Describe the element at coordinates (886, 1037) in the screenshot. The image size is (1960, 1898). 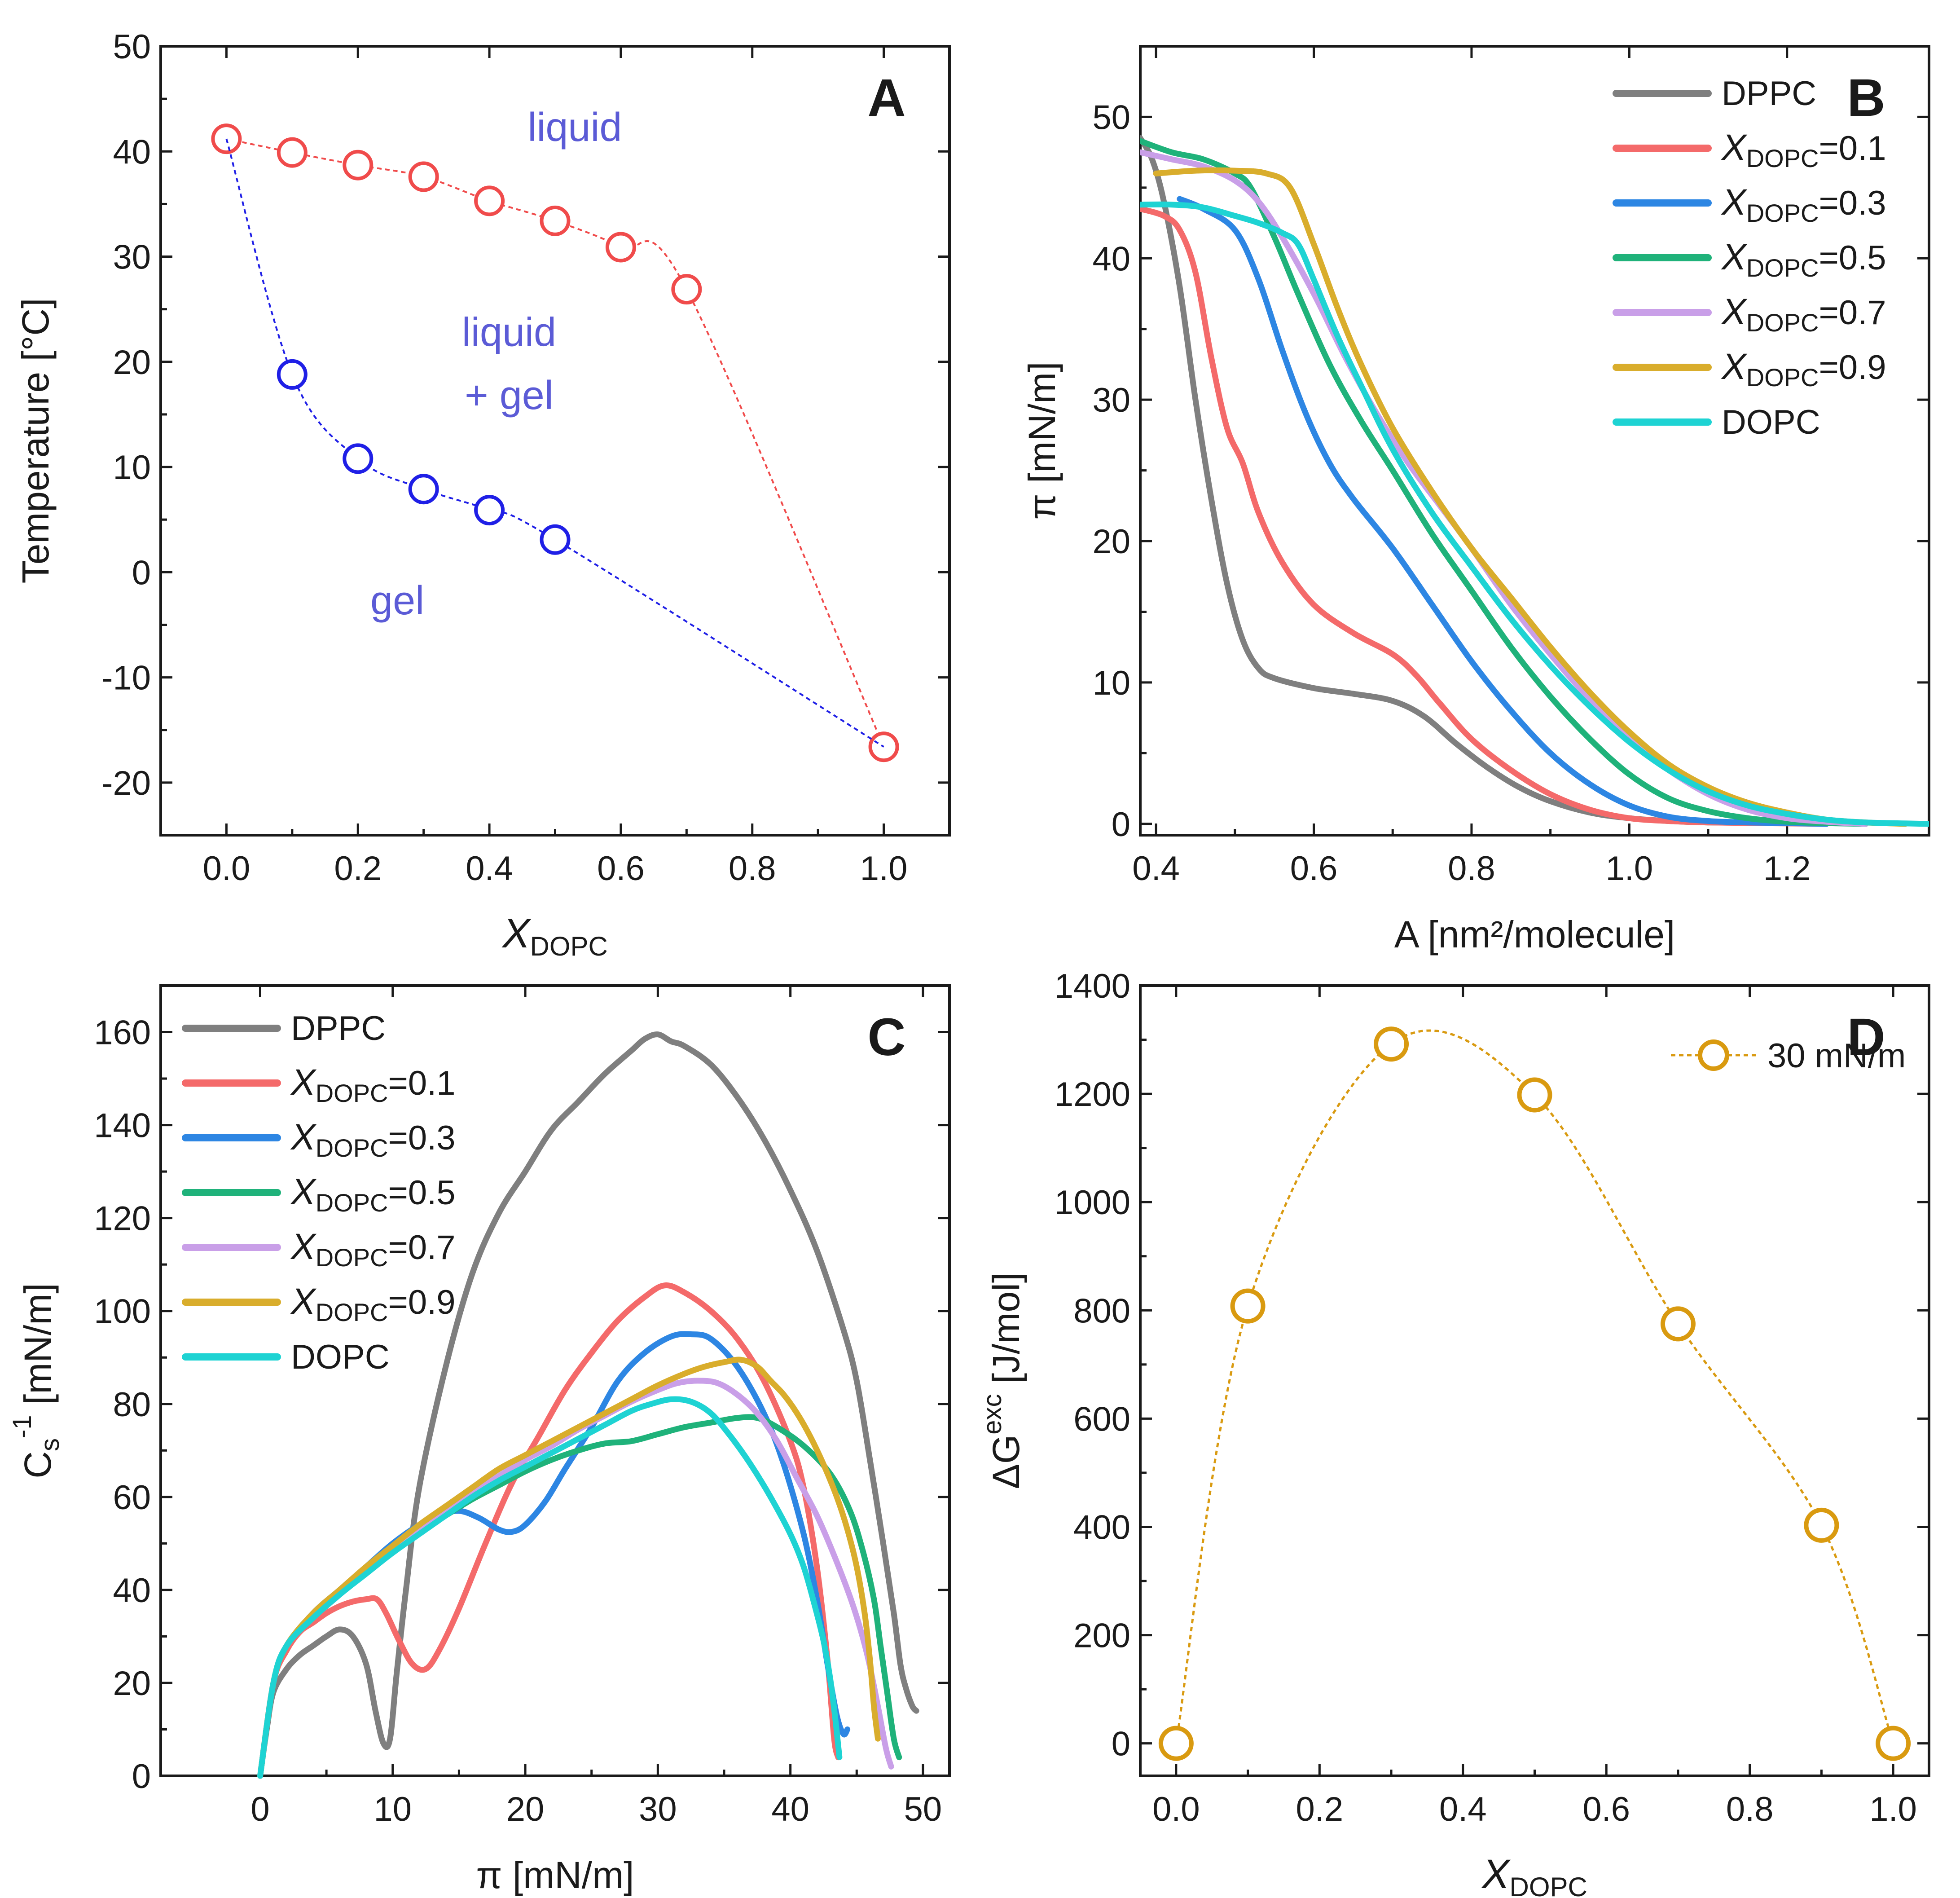
I see `panel-label: C` at that location.